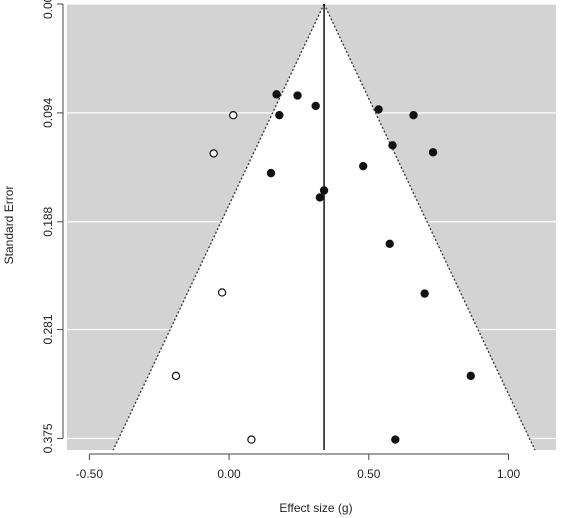  I want to click on y-tick-label-4: 0.375, so click(48, 438).